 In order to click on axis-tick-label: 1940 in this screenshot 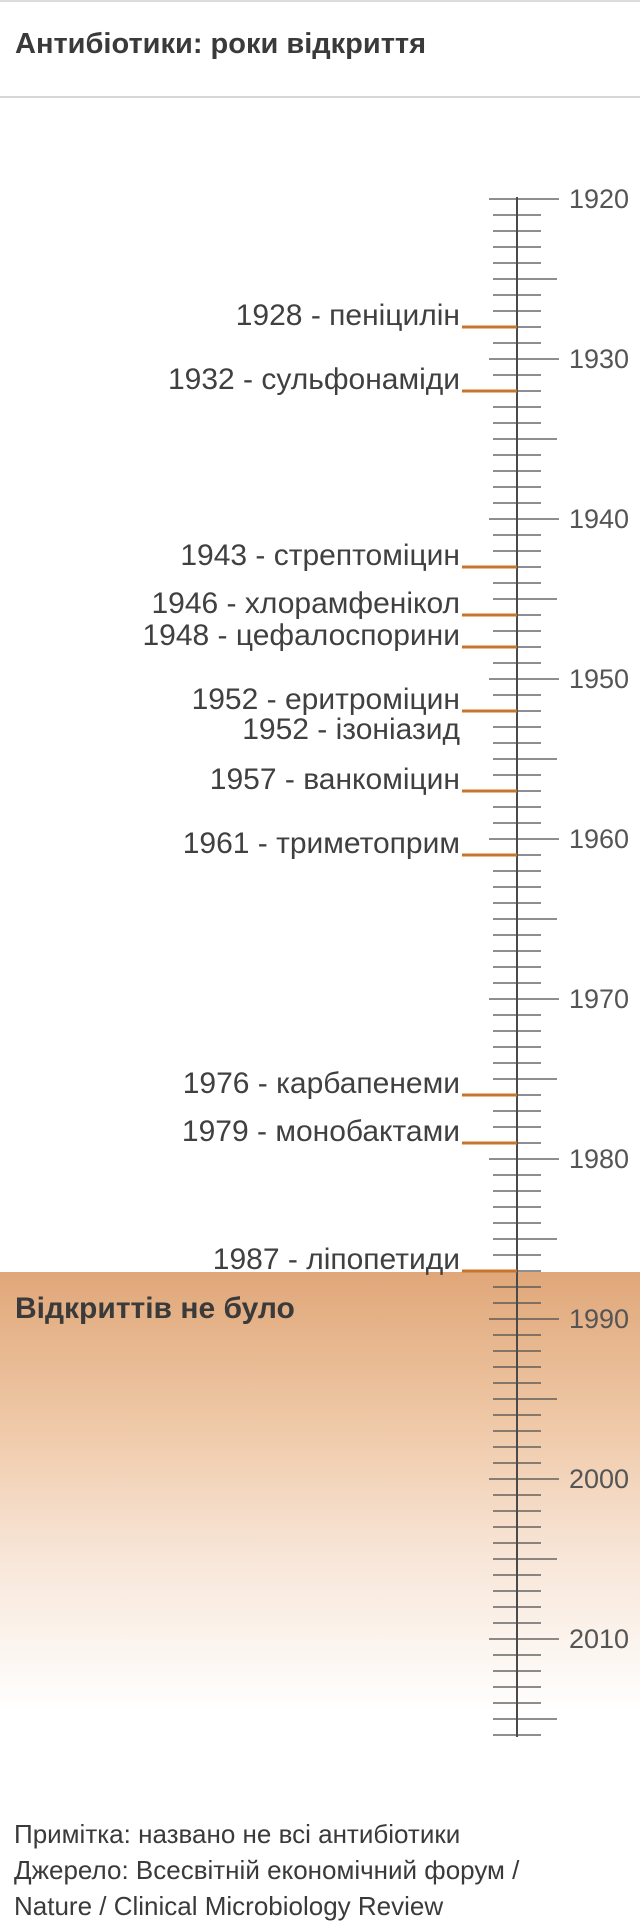, I will do `click(599, 519)`.